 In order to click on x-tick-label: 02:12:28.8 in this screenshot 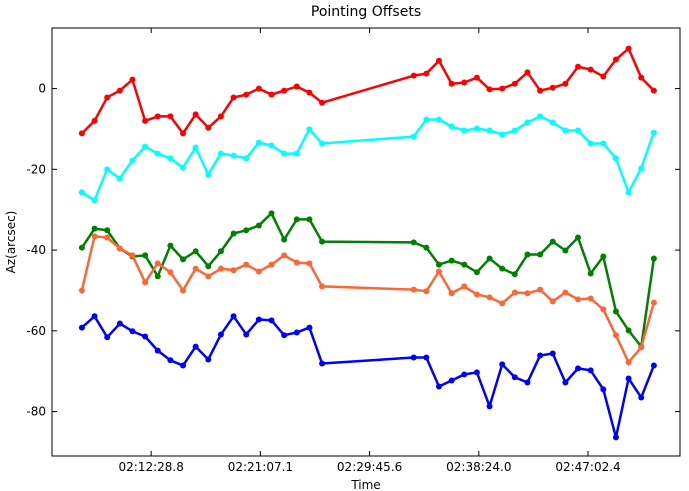, I will do `click(151, 467)`.